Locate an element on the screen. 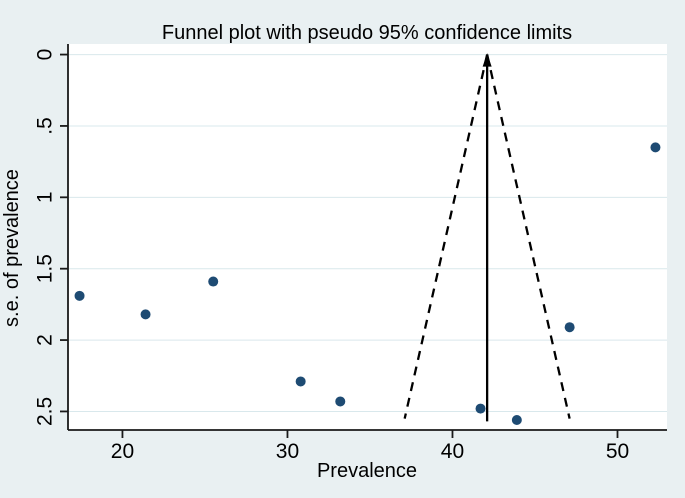 Image resolution: width=685 pixels, height=498 pixels. x-tick-label: 40 is located at coordinates (452, 451).